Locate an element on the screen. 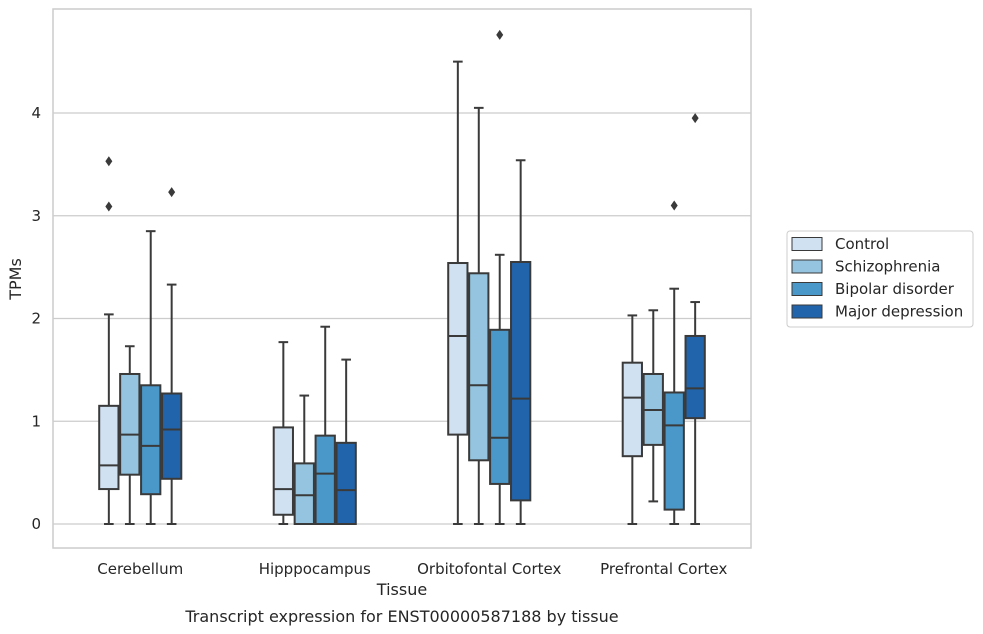  legend-label: Schizophrenia is located at coordinates (887, 267).